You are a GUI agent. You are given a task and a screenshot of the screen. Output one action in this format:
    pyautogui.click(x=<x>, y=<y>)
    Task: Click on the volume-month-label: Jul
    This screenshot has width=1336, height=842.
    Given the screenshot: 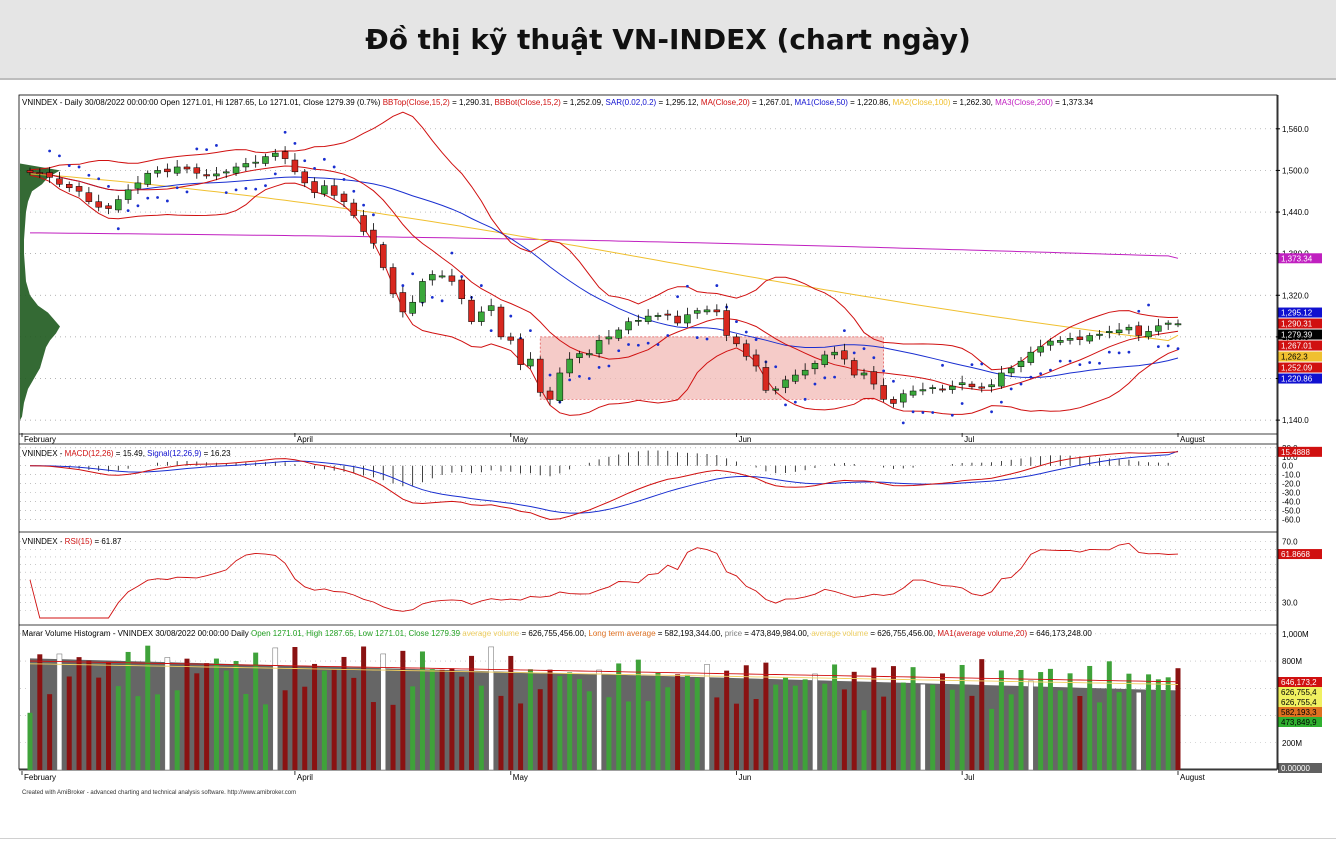 What is the action you would take?
    pyautogui.click(x=969, y=777)
    